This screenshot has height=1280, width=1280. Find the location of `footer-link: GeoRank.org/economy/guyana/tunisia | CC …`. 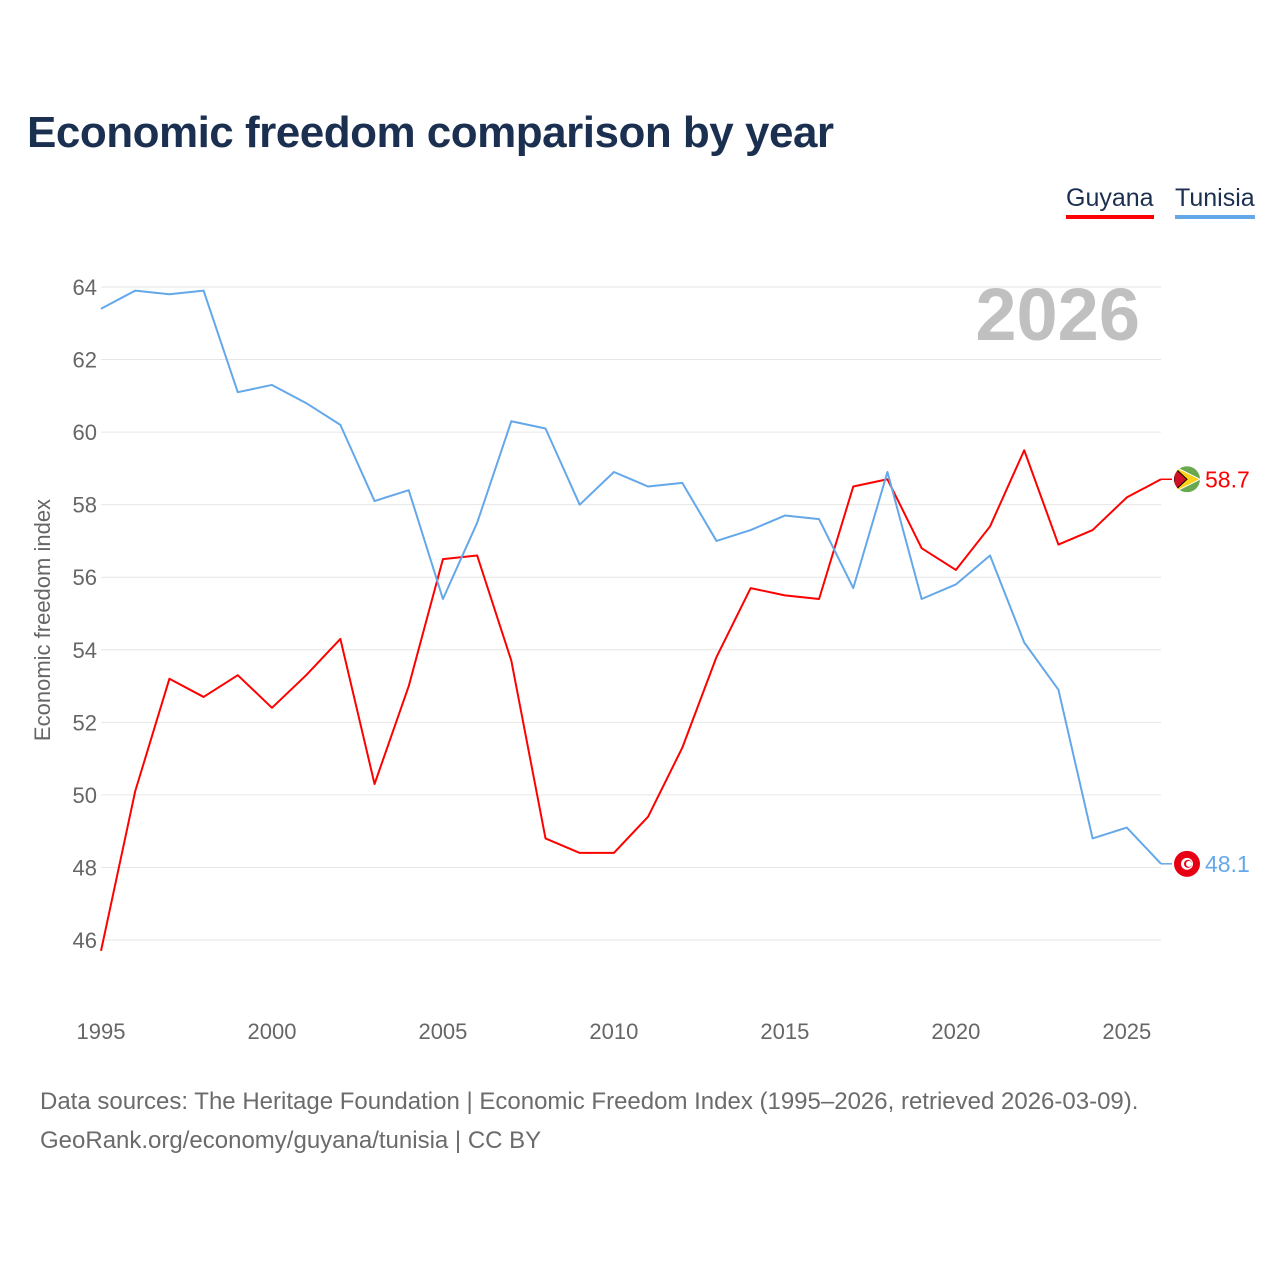

footer-link: GeoRank.org/economy/guyana/tunisia | CC … is located at coordinates (291, 1140).